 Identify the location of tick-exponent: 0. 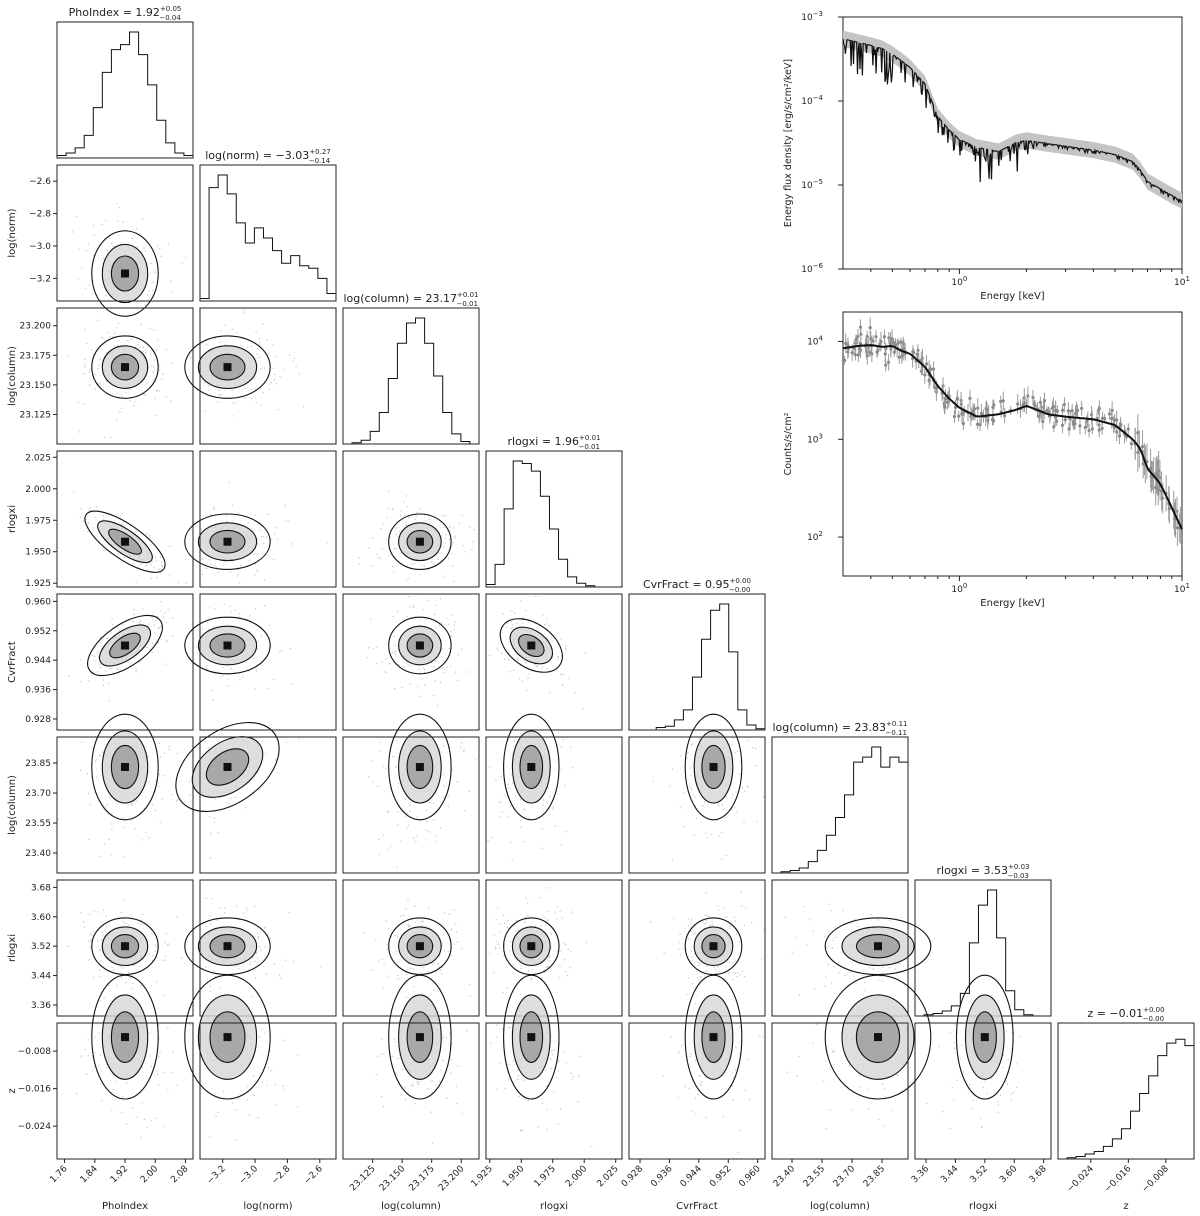
(965, 586).